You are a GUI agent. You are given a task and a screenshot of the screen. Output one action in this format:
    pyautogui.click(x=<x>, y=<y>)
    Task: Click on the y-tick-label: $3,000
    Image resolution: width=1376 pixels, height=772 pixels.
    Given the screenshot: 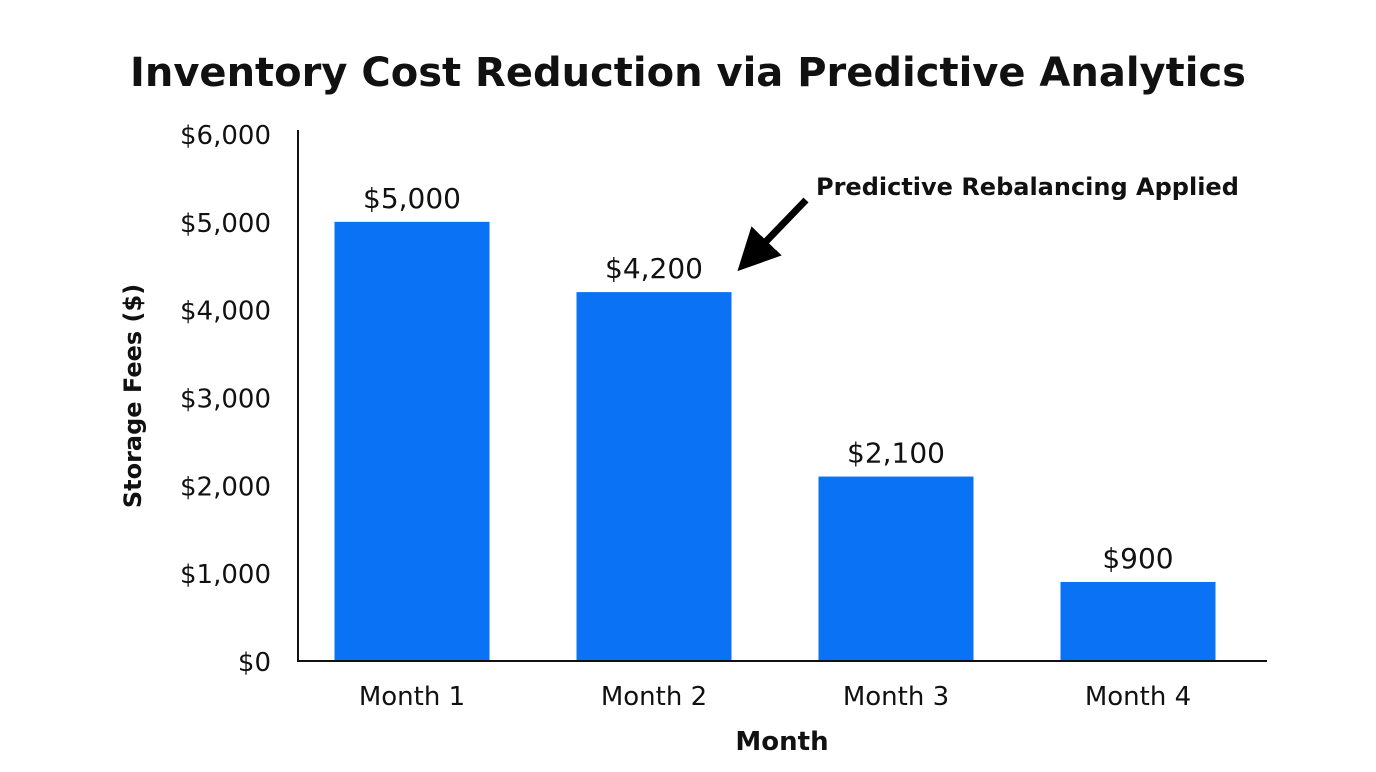 What is the action you would take?
    pyautogui.click(x=225, y=400)
    